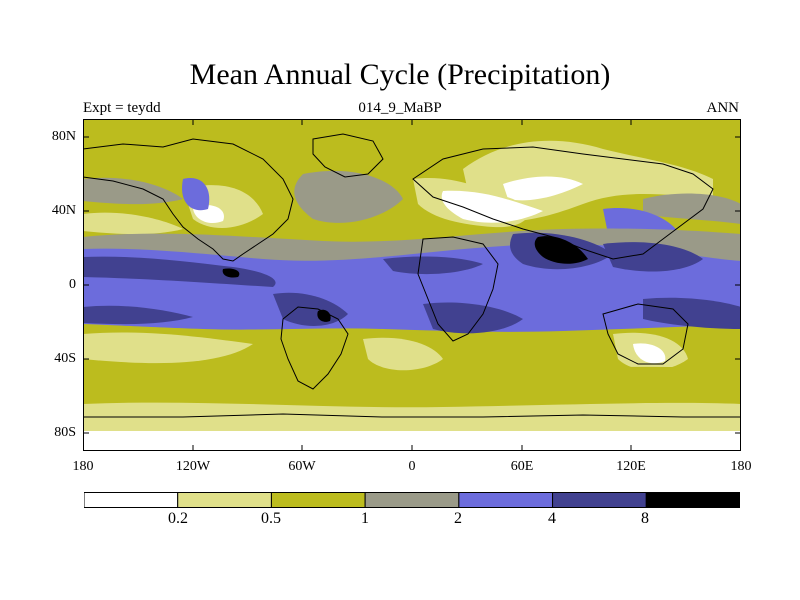 This screenshot has width=800, height=600. Describe the element at coordinates (65, 432) in the screenshot. I see `lat-label: 80S` at that location.